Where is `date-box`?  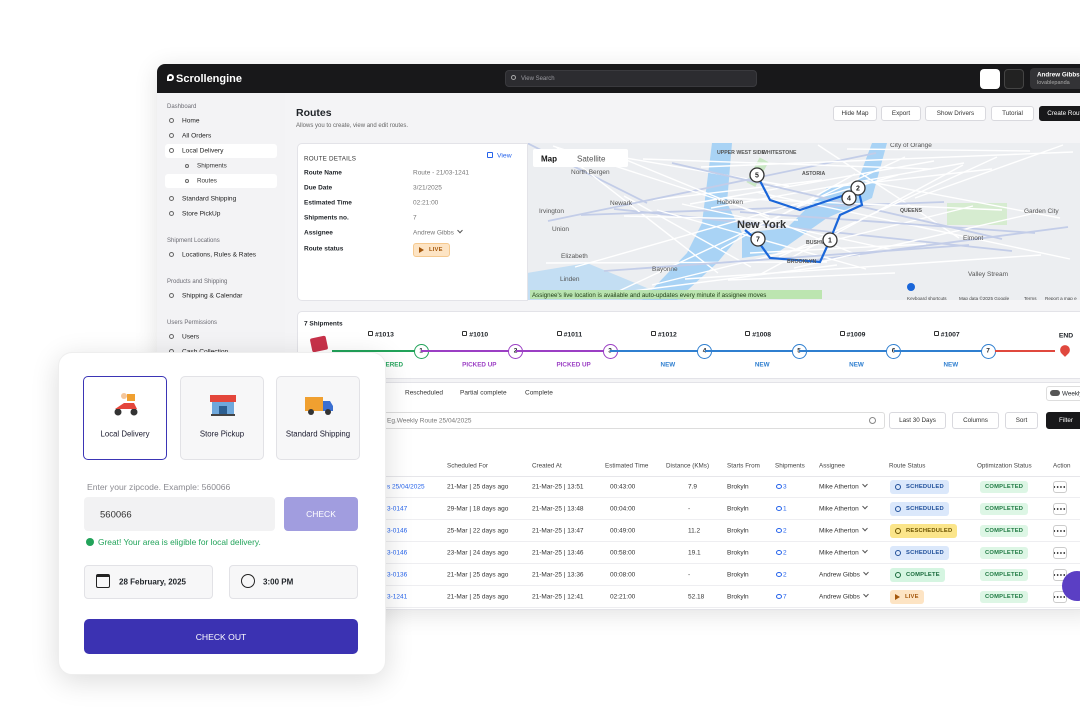
date-box is located at coordinates (148, 582).